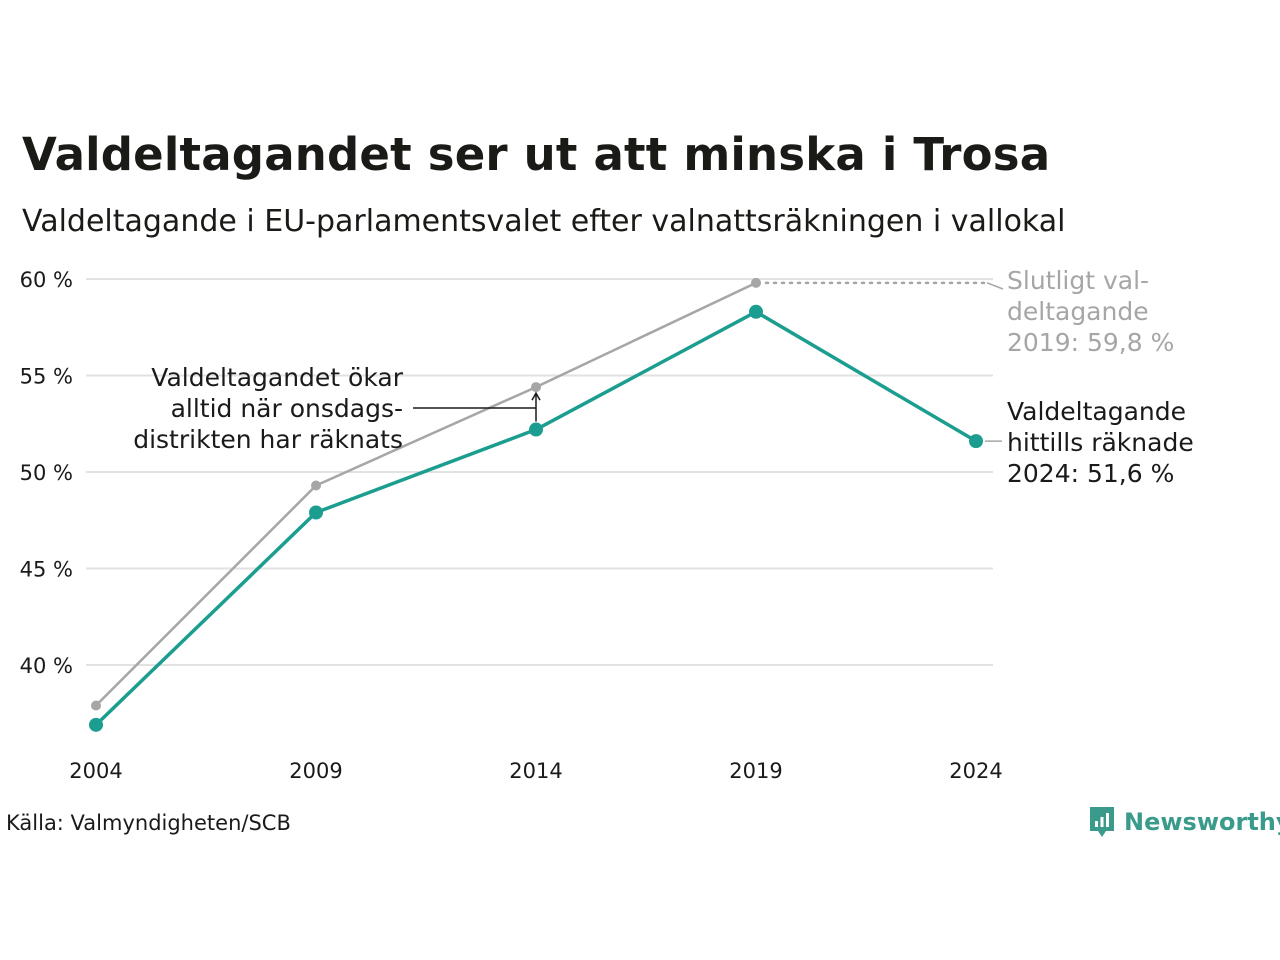 This screenshot has height=960, width=1280. I want to click on final-label-leader-tick, so click(995, 286).